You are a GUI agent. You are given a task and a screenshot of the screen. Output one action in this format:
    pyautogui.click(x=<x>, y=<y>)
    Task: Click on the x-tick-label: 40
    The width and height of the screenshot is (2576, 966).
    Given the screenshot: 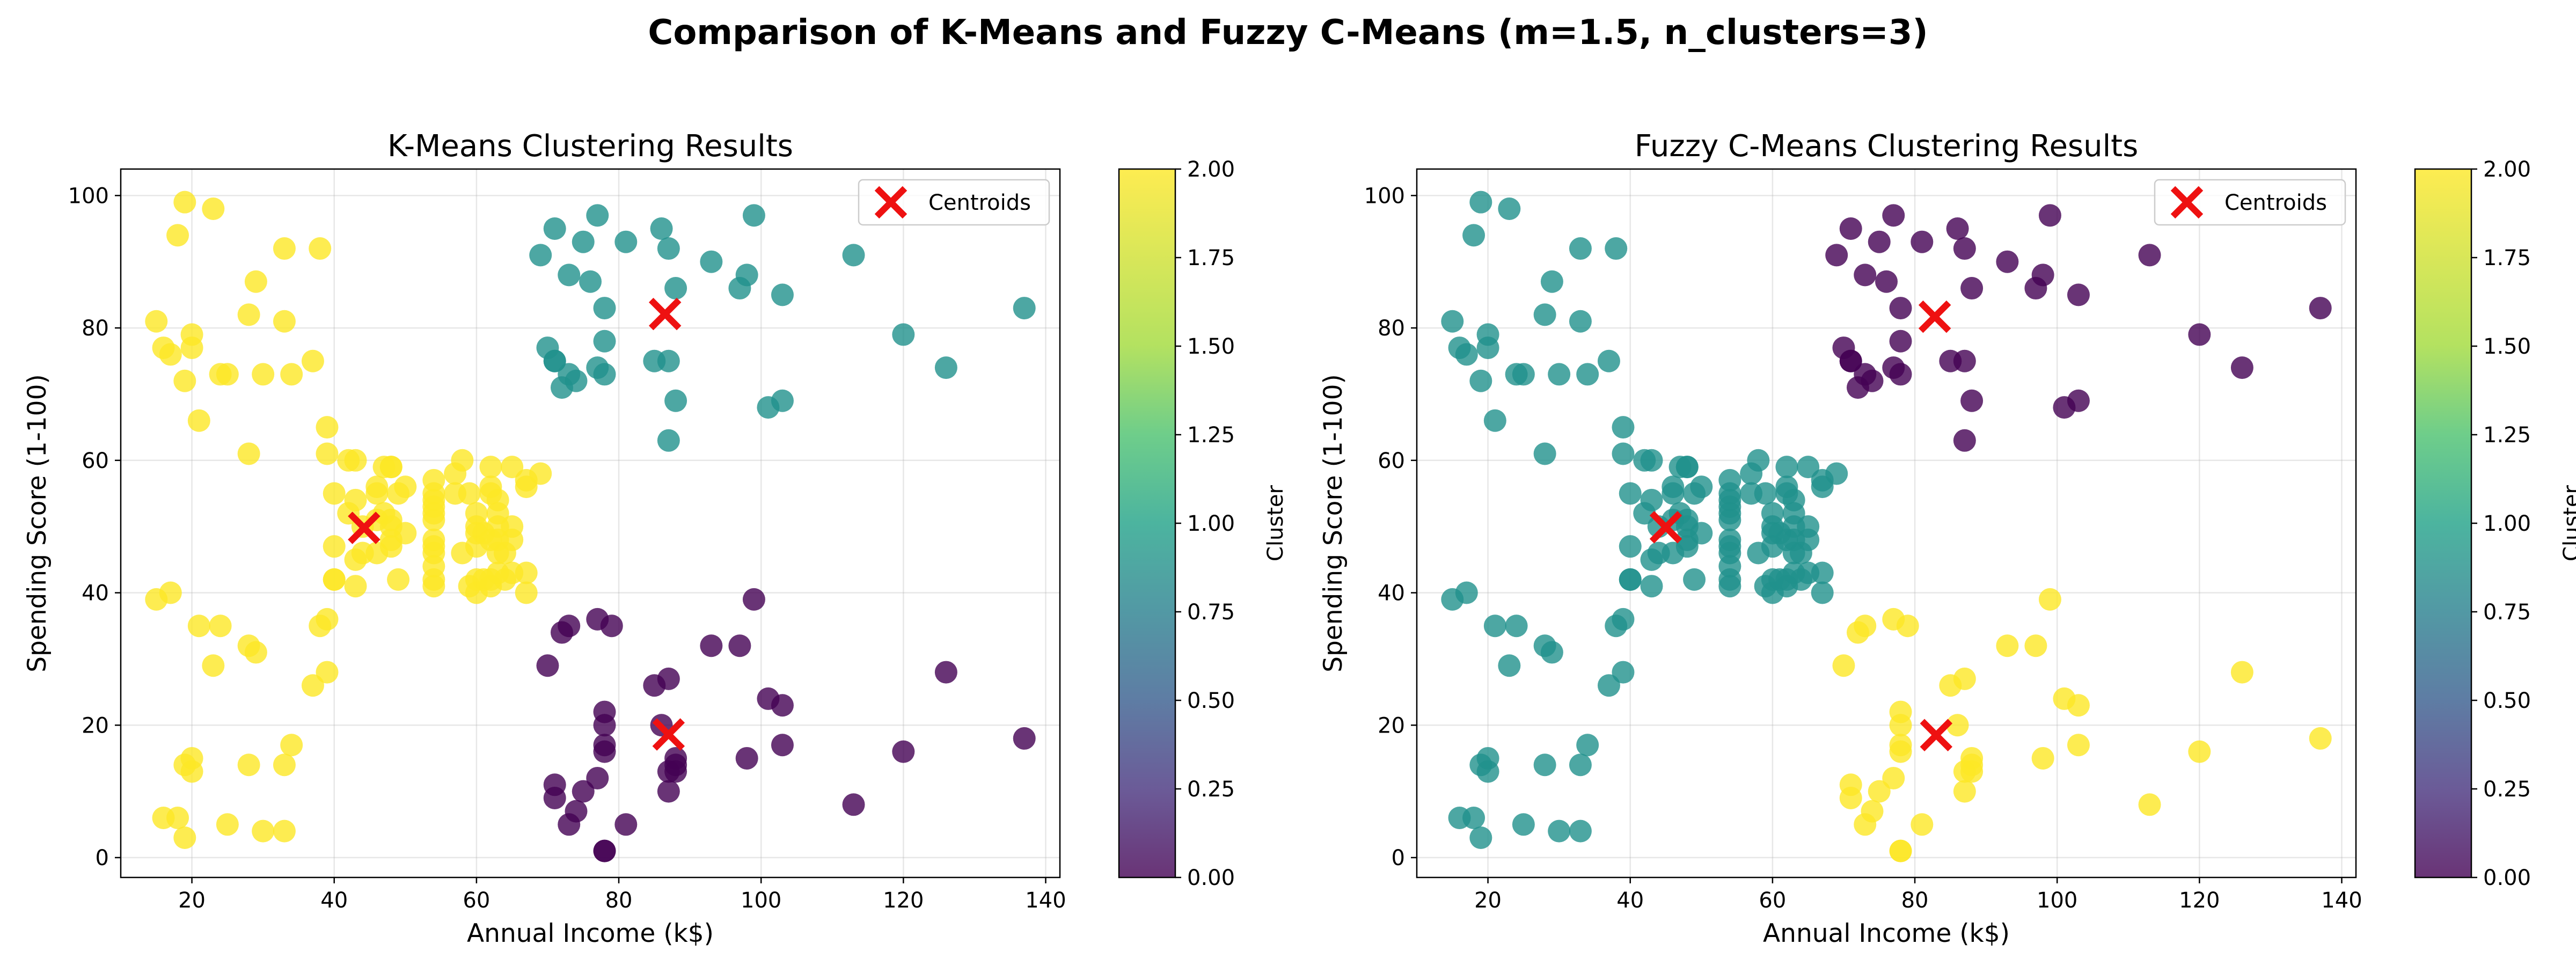 What is the action you would take?
    pyautogui.click(x=1630, y=900)
    